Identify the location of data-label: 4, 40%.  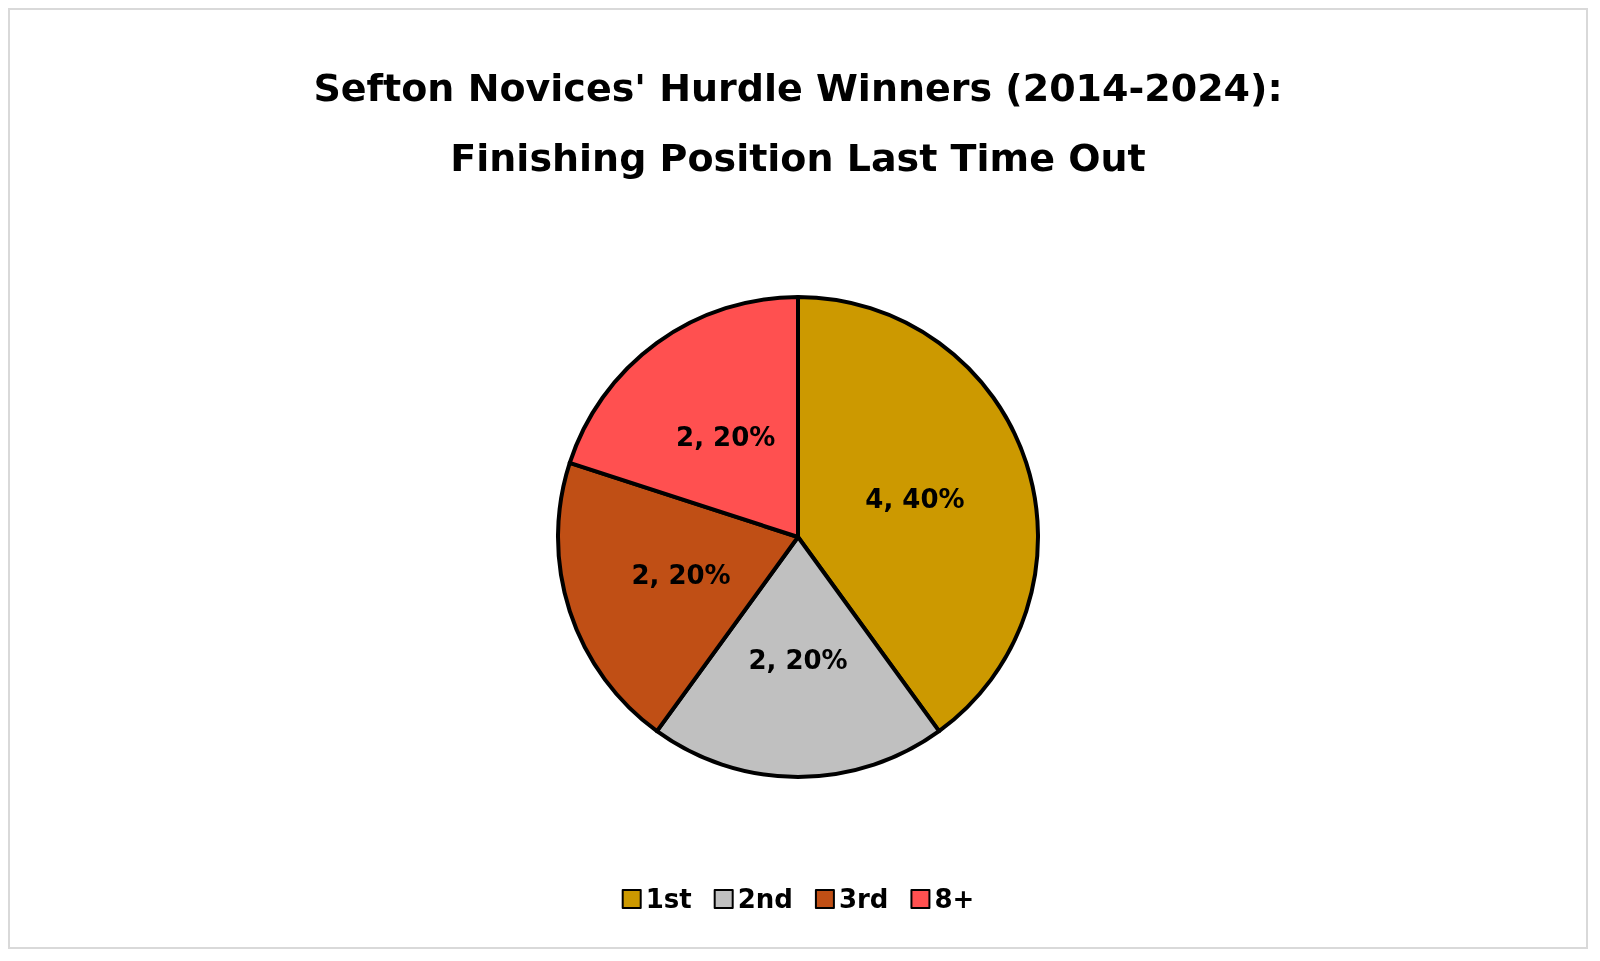
(915, 498).